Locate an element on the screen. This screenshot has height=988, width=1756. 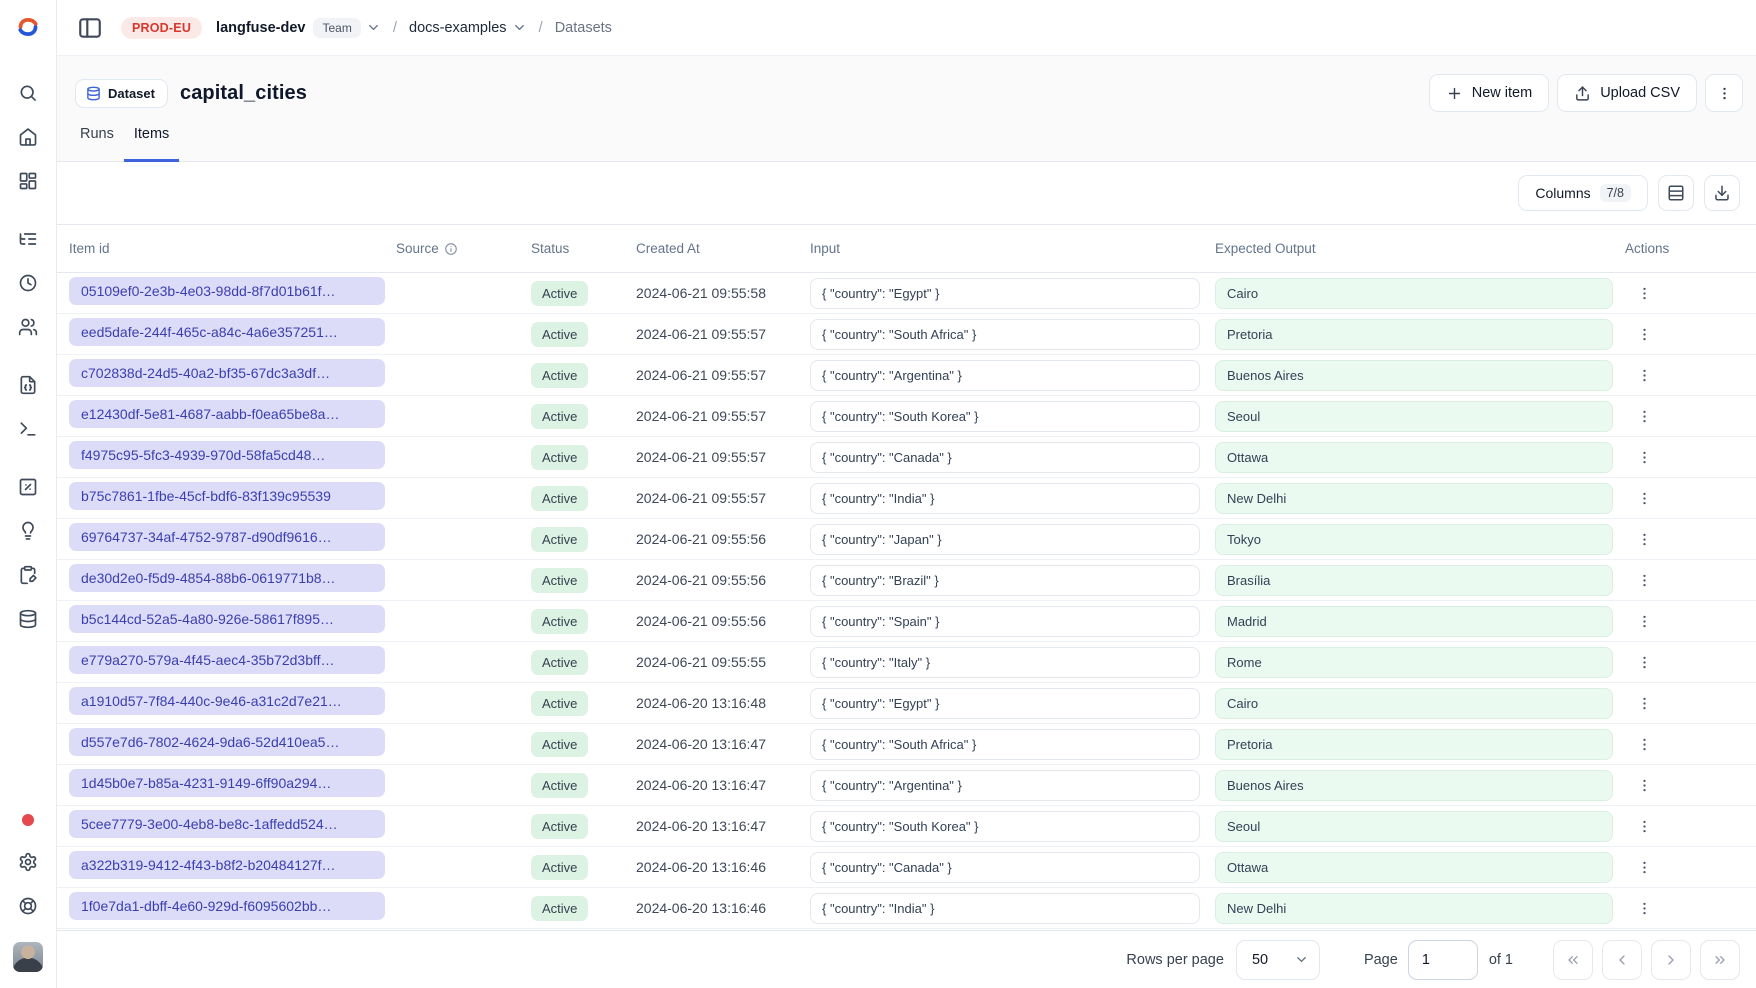
langfuse-logo-icon is located at coordinates (28, 27).